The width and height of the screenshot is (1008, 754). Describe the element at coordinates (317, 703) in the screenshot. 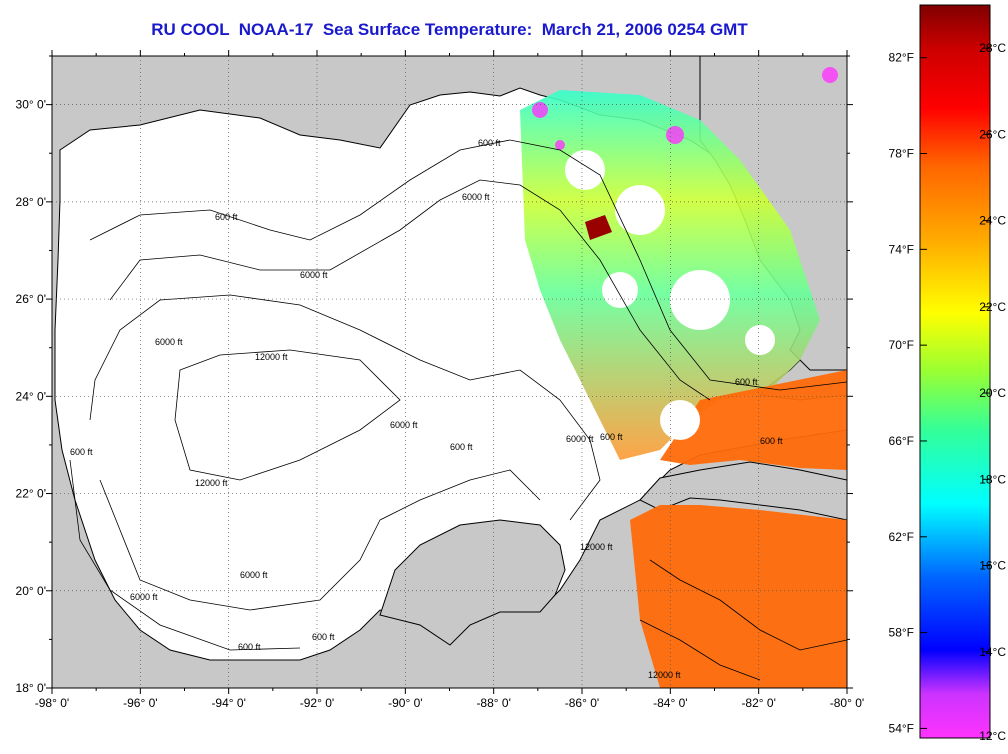

I see `lon-tick-label: -92° 0'` at that location.